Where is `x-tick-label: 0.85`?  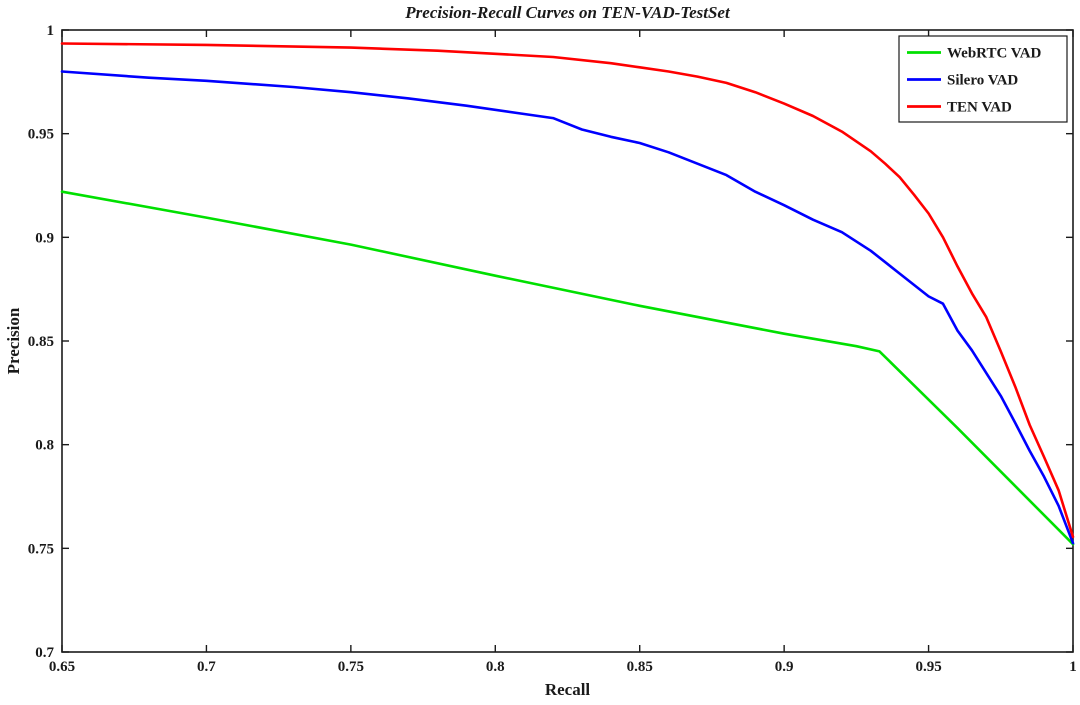
x-tick-label: 0.85 is located at coordinates (640, 667).